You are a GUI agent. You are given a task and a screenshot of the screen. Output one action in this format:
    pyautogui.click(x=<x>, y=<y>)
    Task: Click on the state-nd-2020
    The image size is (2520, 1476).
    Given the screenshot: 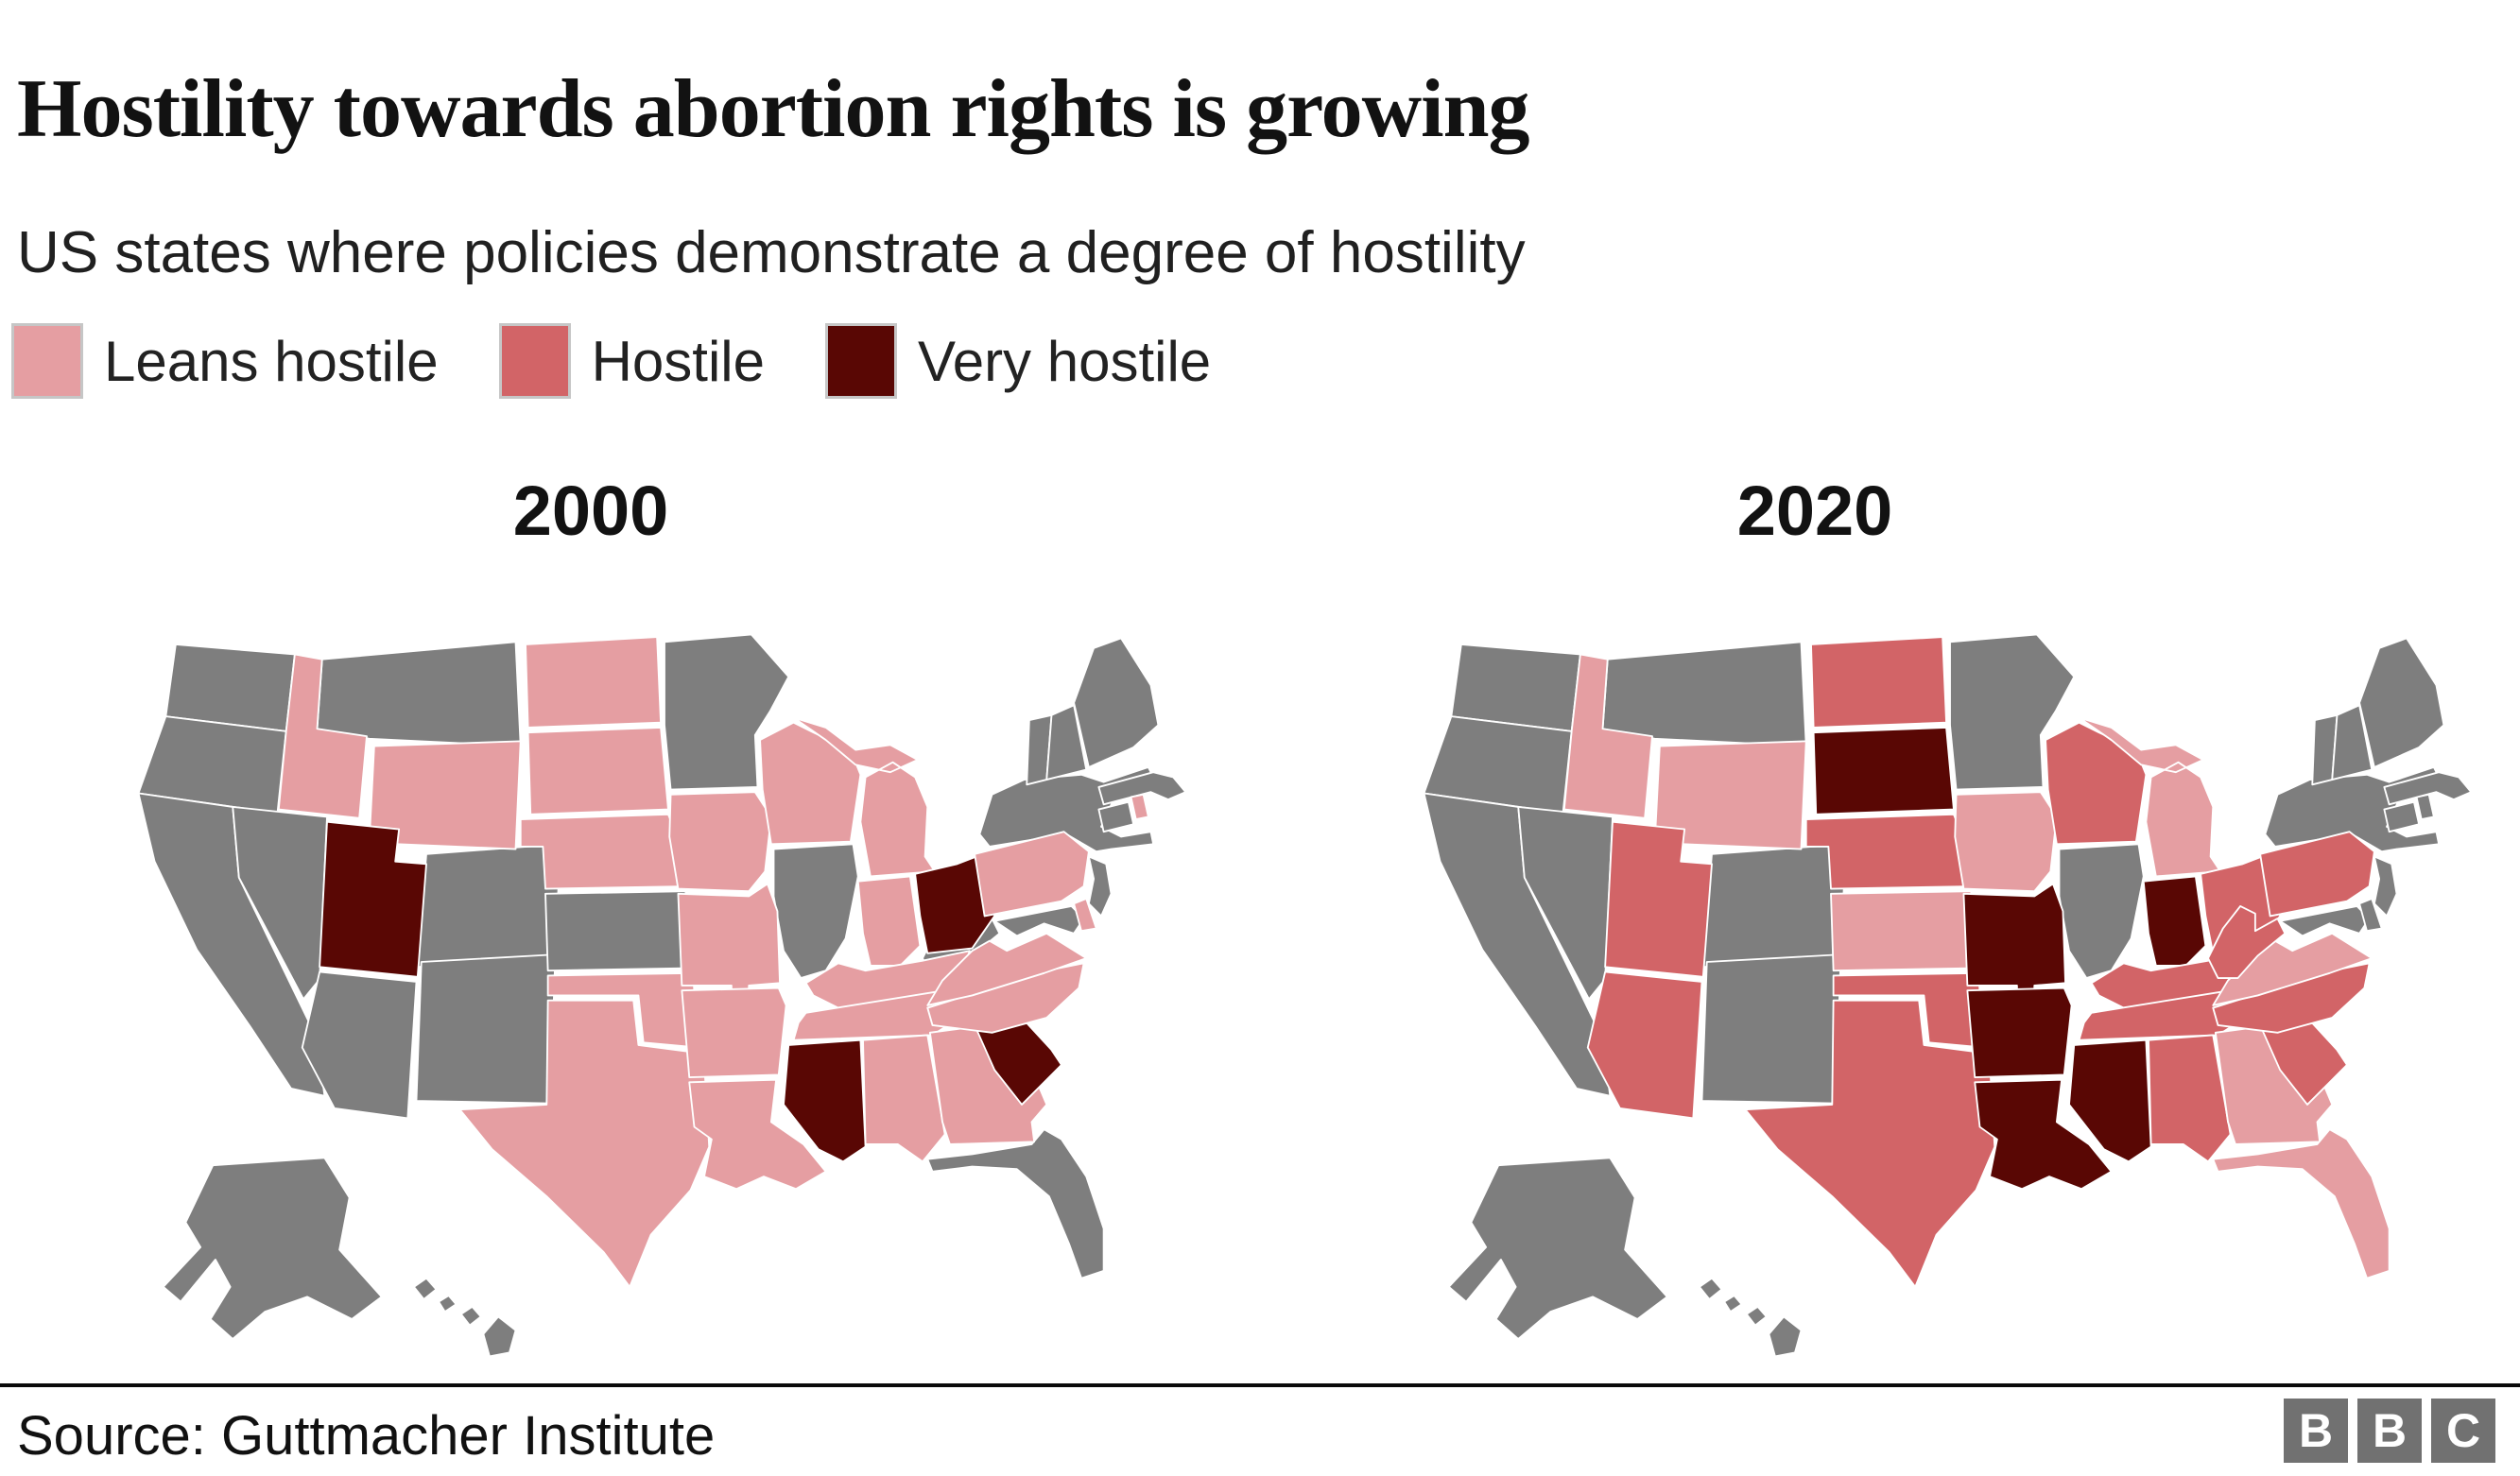 What is the action you would take?
    pyautogui.click(x=1878, y=682)
    